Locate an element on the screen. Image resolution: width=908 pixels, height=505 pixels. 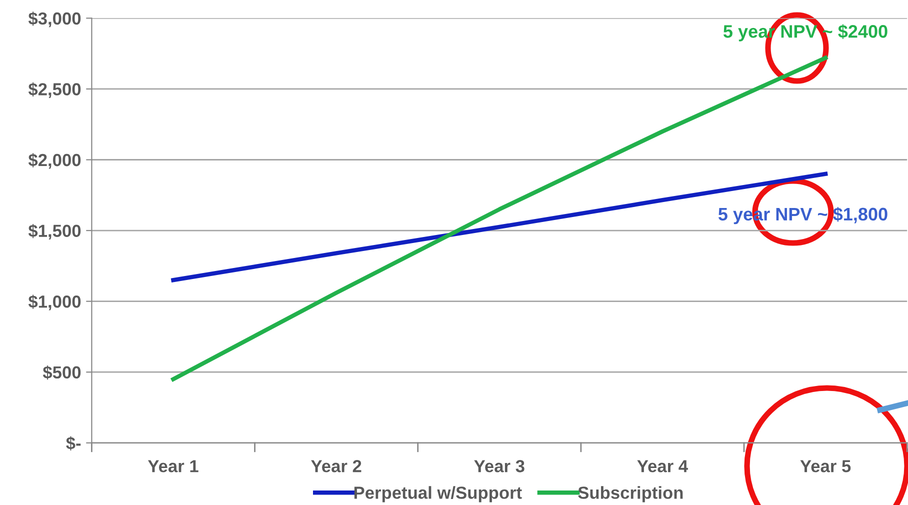
x-tick-label: Year 2 is located at coordinates (336, 466).